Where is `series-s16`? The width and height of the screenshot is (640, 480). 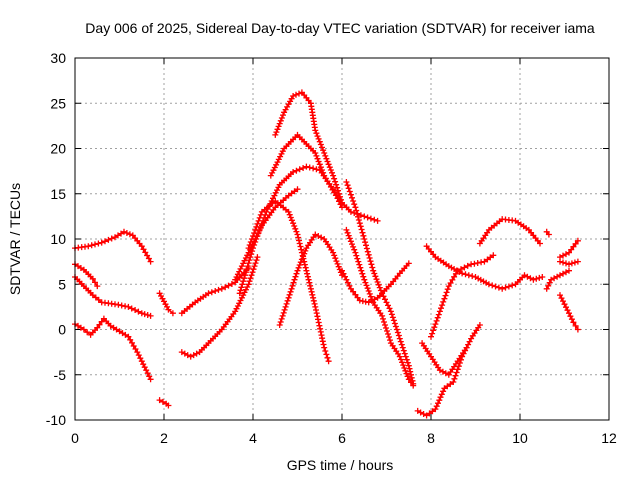
series-s16 is located at coordinates (380, 283).